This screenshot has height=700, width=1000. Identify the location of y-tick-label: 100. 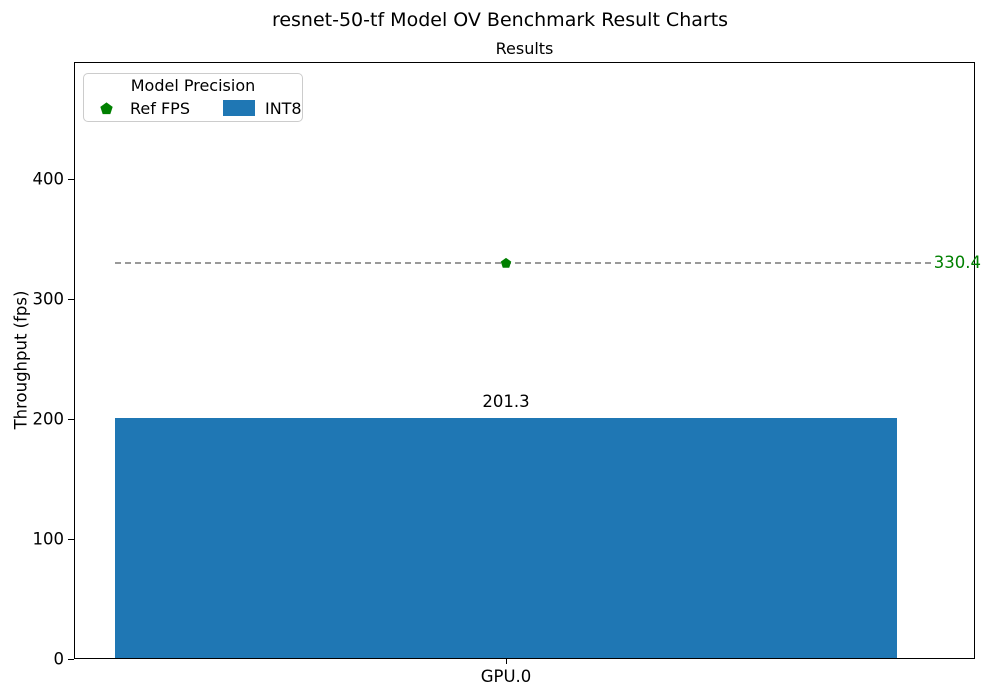
(48, 539).